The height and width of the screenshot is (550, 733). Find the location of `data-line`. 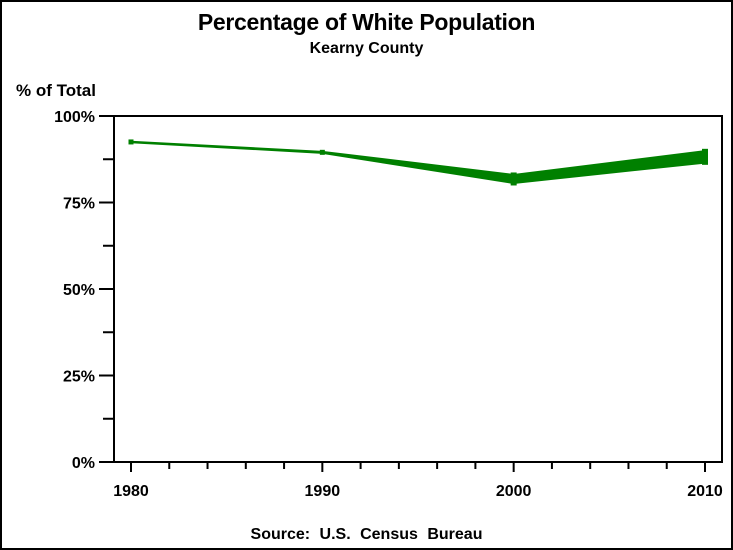

data-line is located at coordinates (418, 162).